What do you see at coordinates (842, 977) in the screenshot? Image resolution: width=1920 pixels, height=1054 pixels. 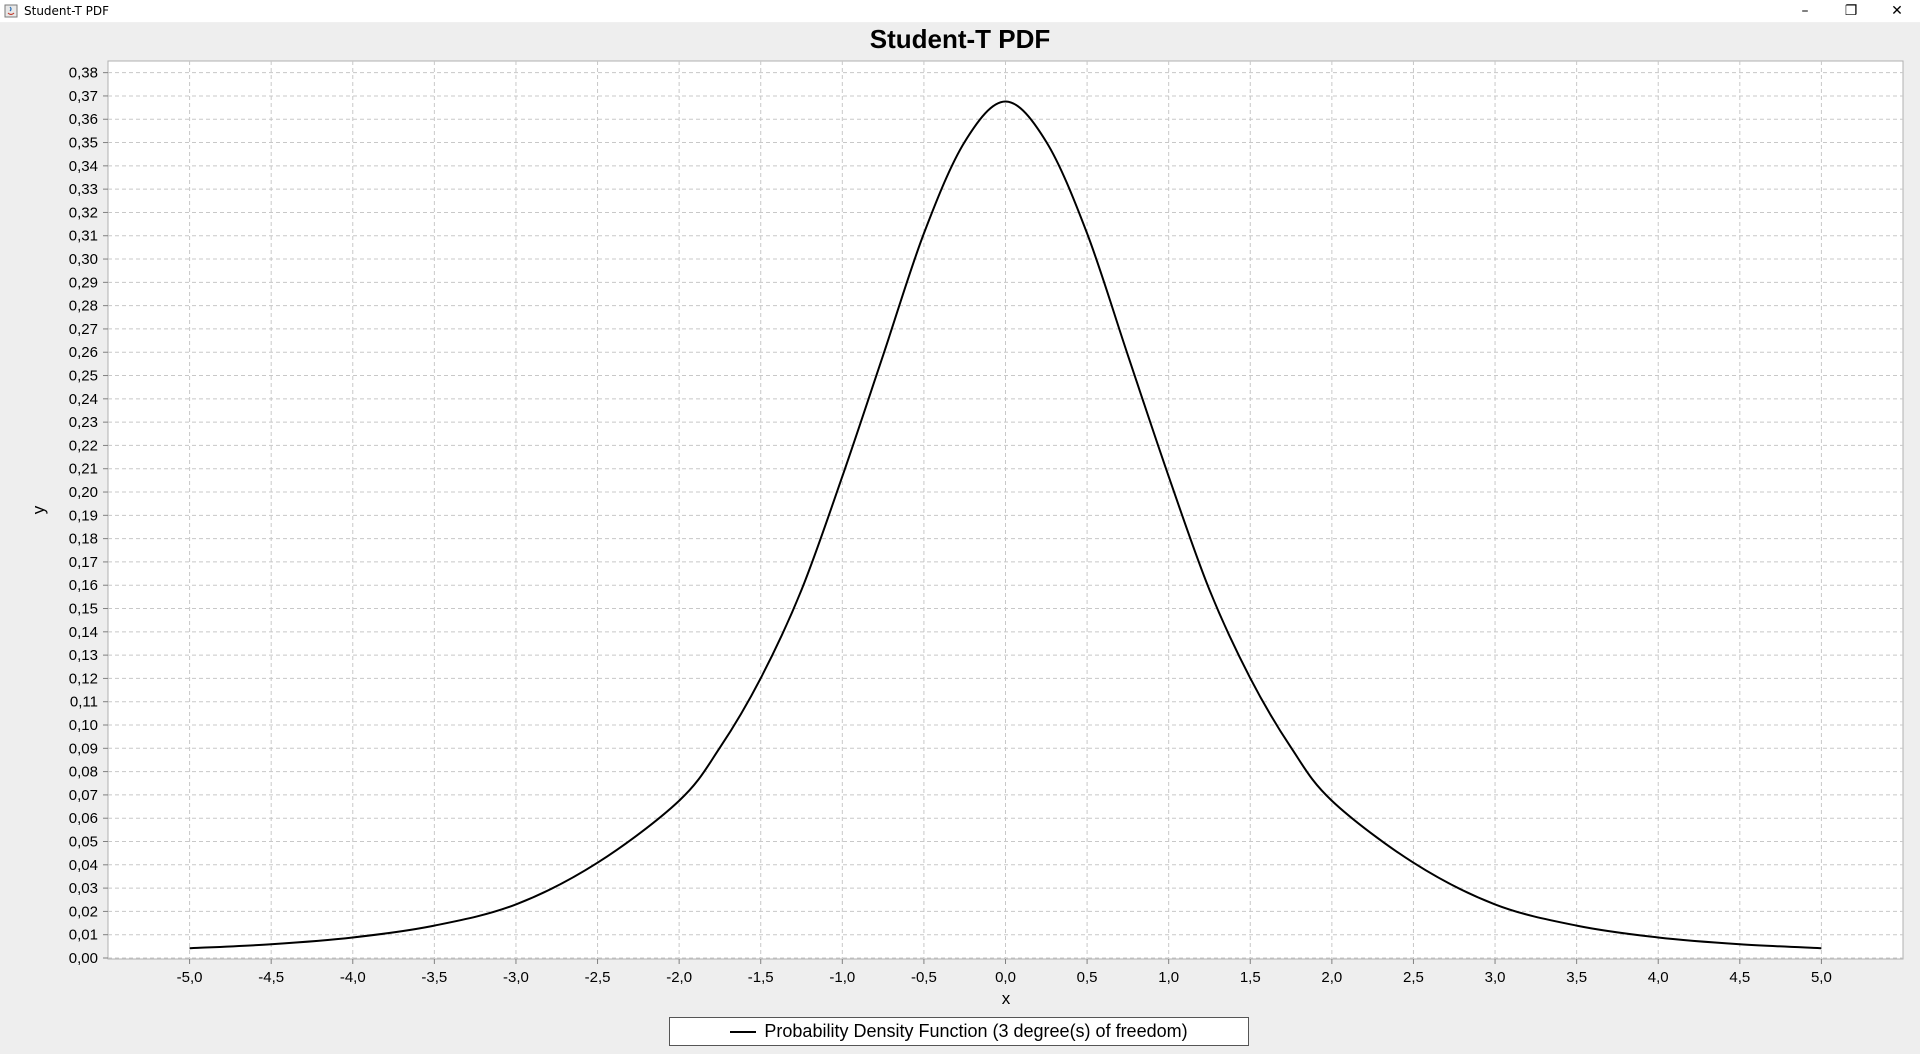 I see `x-tick-label: -1,0` at bounding box center [842, 977].